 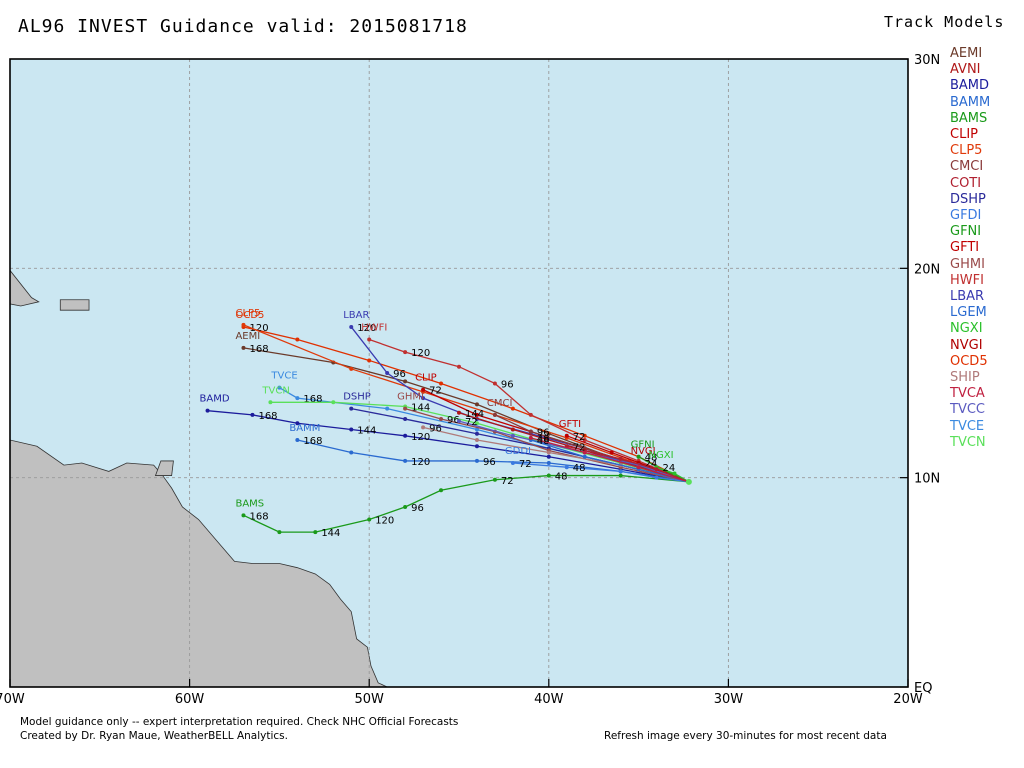 I want to click on legend-item-nvgi: NVGI, so click(x=966, y=345).